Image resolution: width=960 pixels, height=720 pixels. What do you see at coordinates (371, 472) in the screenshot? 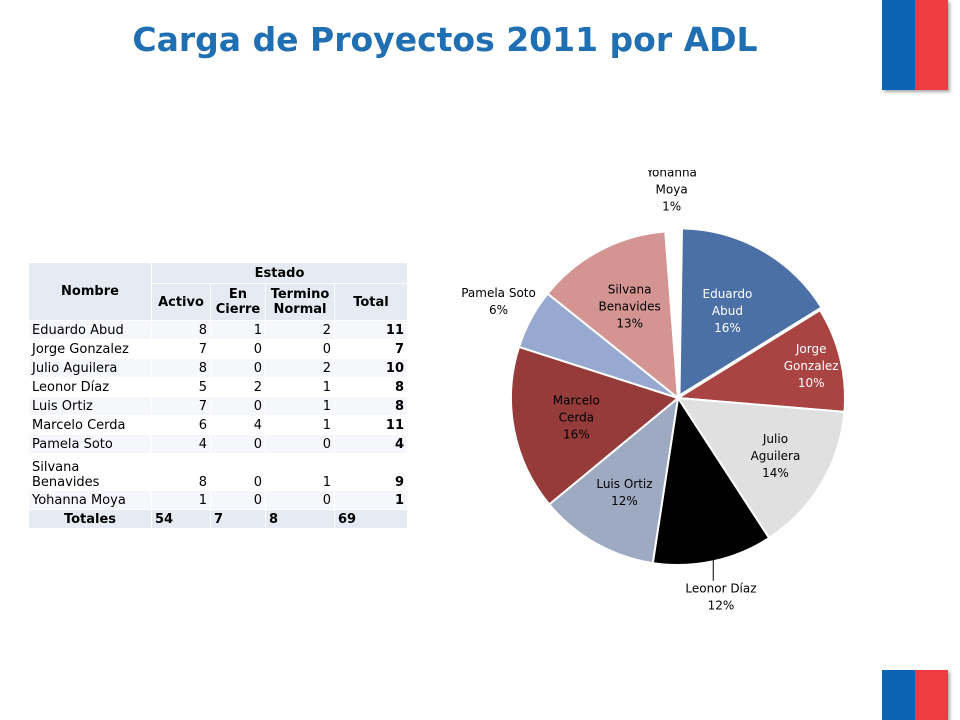
I see `row-total: 9` at bounding box center [371, 472].